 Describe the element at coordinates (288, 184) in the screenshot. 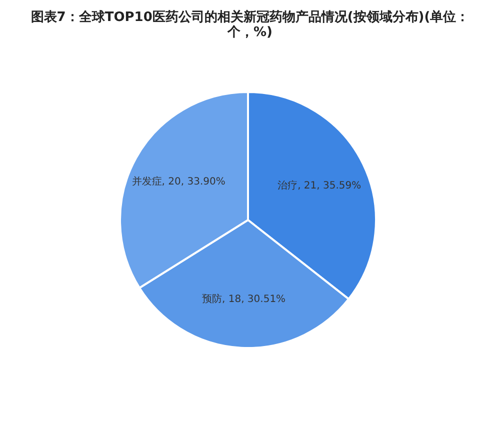

I see `slice-label: 治疗` at that location.